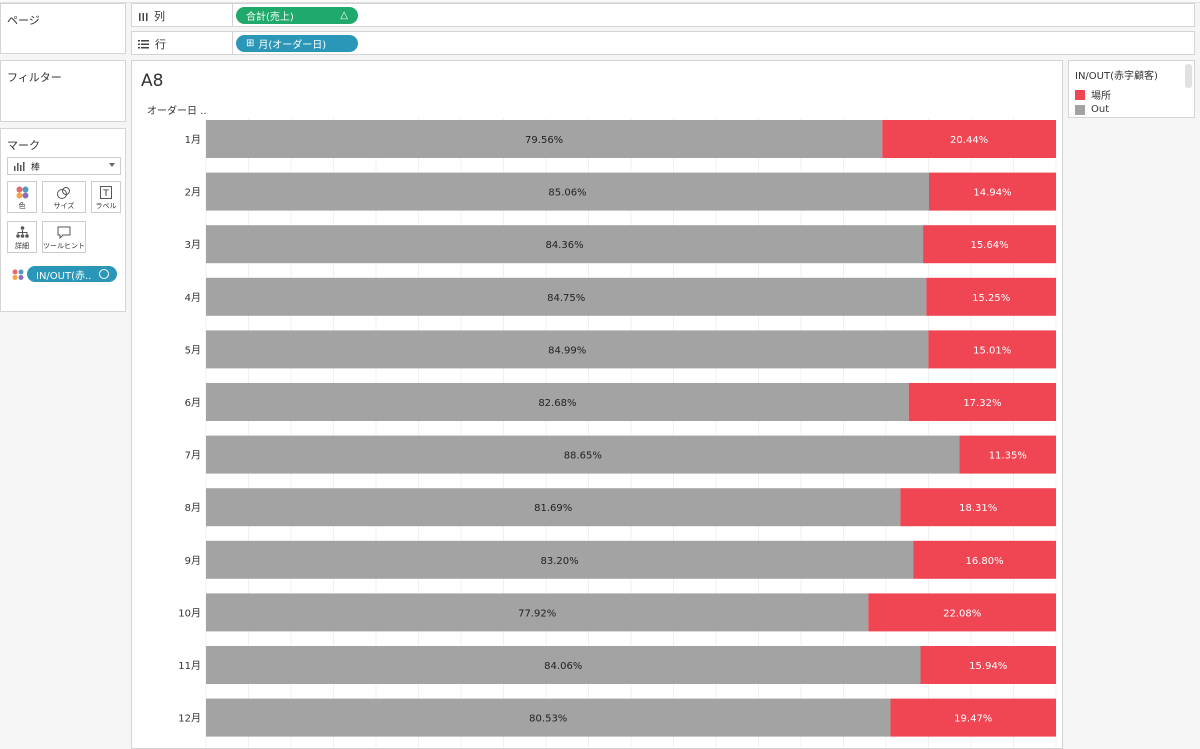  I want to click on row-header-label: 8月, so click(193, 508).